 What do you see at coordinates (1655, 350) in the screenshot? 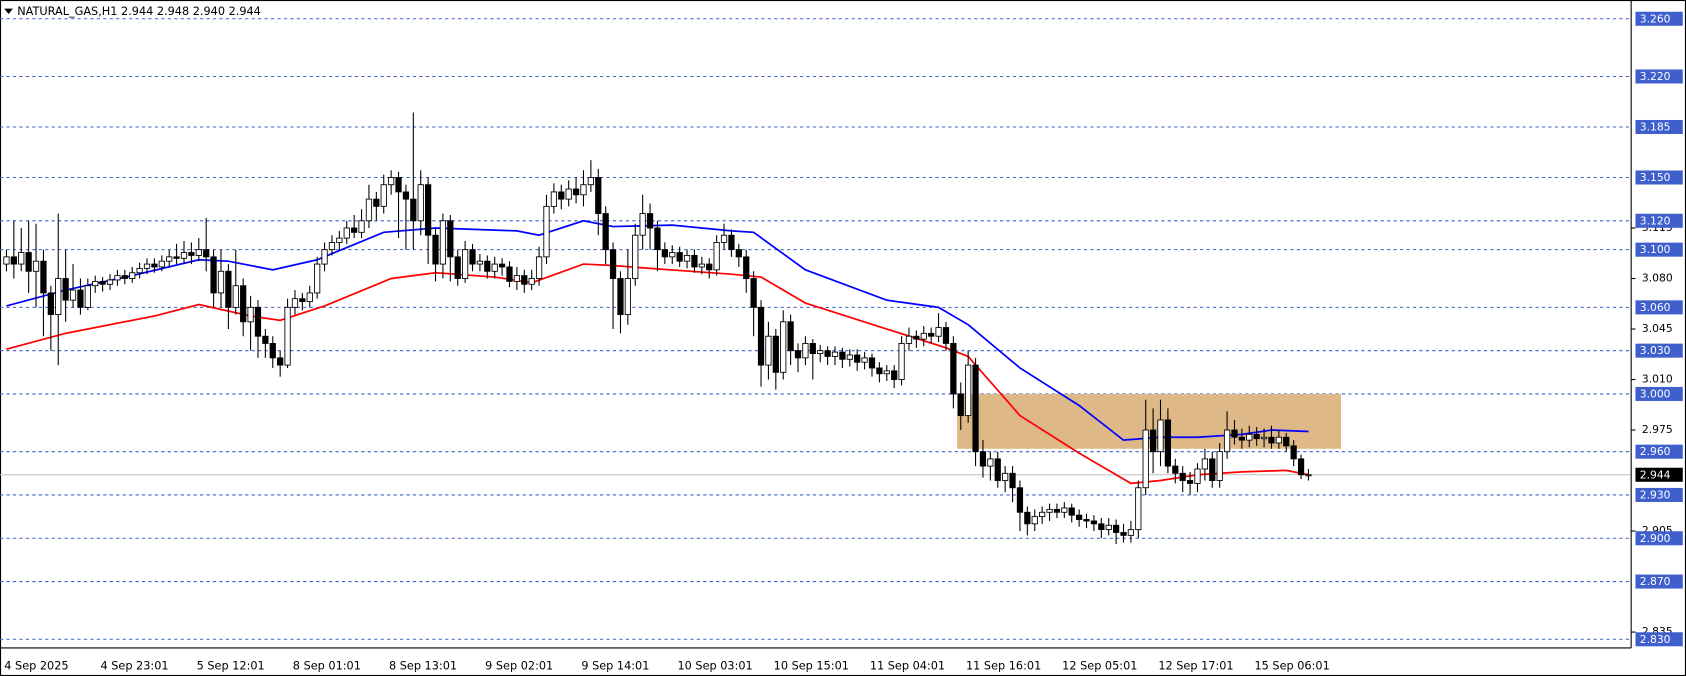
I see `level-label: 3.030` at bounding box center [1655, 350].